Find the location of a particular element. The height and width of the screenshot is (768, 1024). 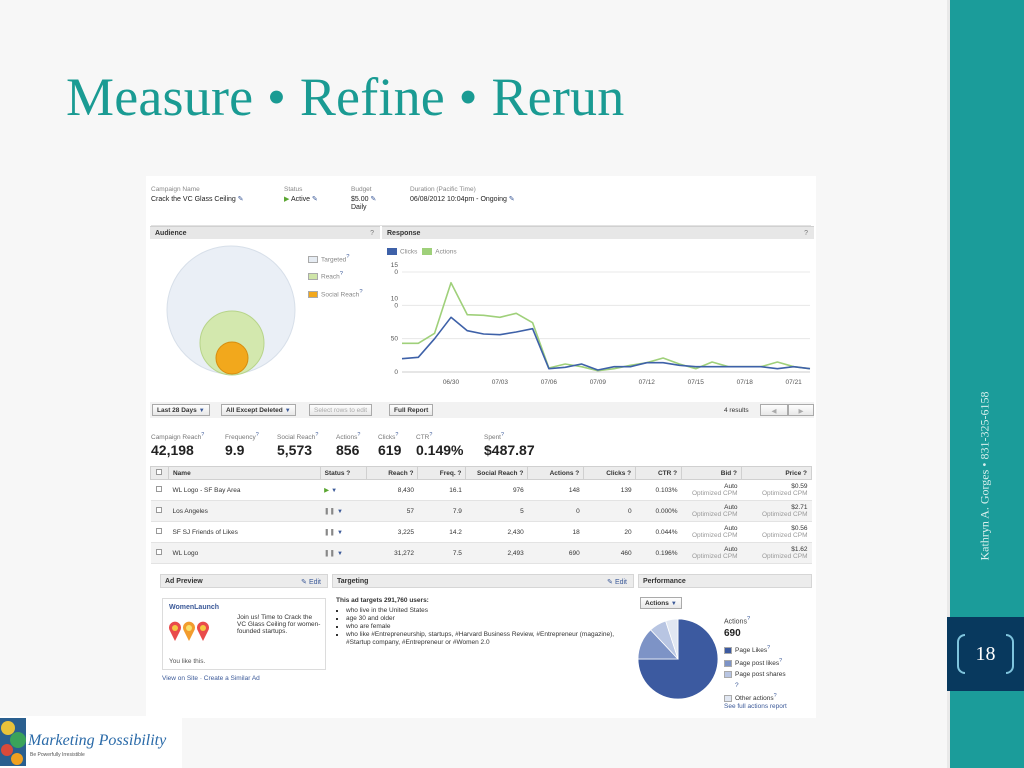

prev-page-button: ◀ is located at coordinates (774, 410).